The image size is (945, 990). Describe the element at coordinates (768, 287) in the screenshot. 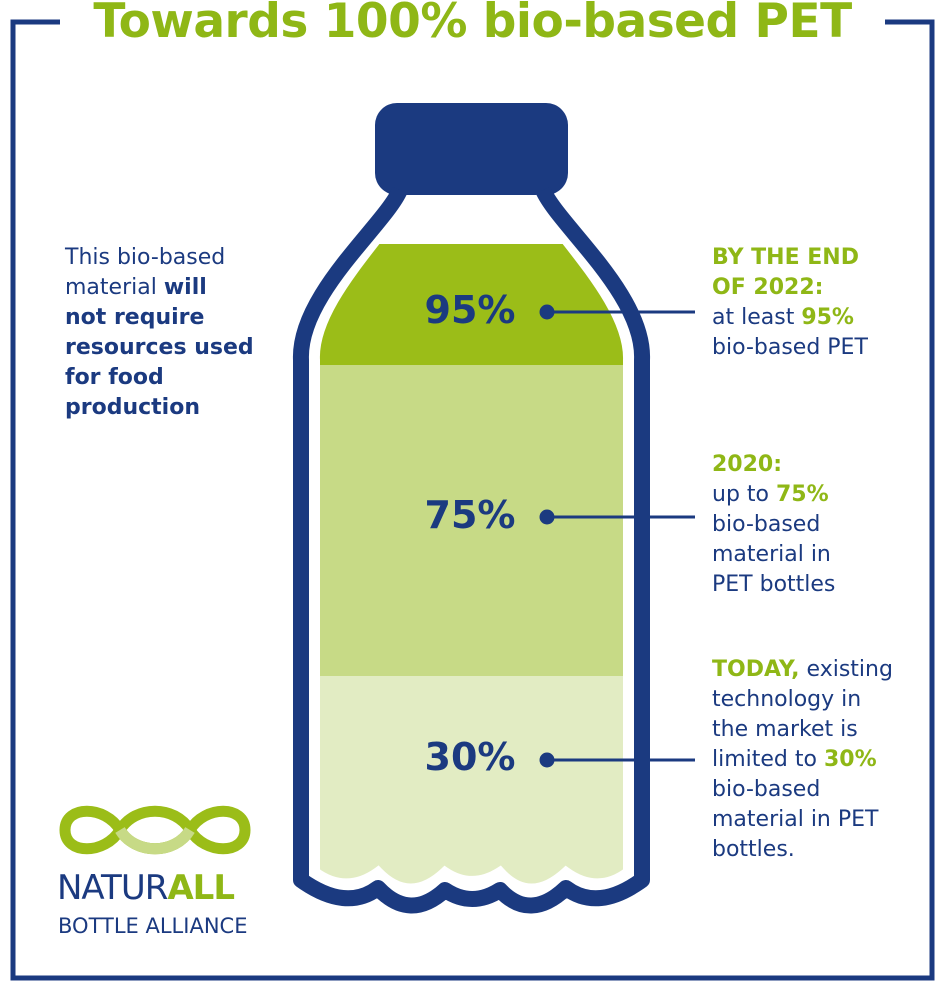

I see `note-2022-heading: OF 2022:` at that location.